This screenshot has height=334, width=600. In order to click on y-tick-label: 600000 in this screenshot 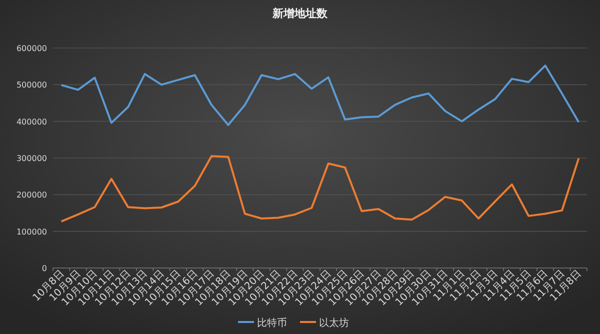, I will do `click(31, 48)`.